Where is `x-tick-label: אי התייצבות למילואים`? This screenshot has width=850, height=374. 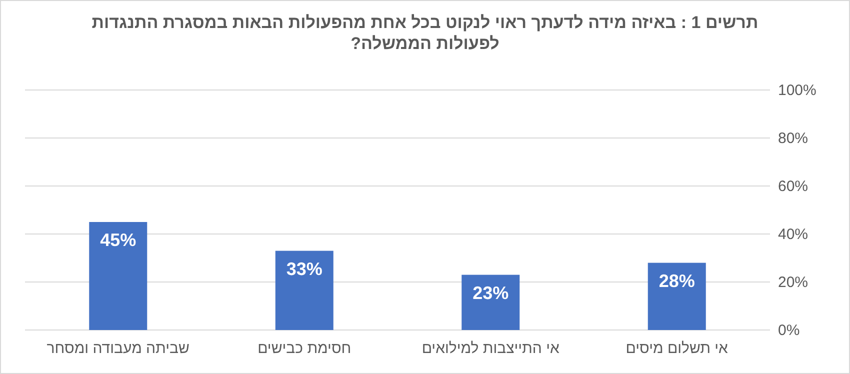
x-tick-label: אי התייצבות למילואים is located at coordinates (491, 348).